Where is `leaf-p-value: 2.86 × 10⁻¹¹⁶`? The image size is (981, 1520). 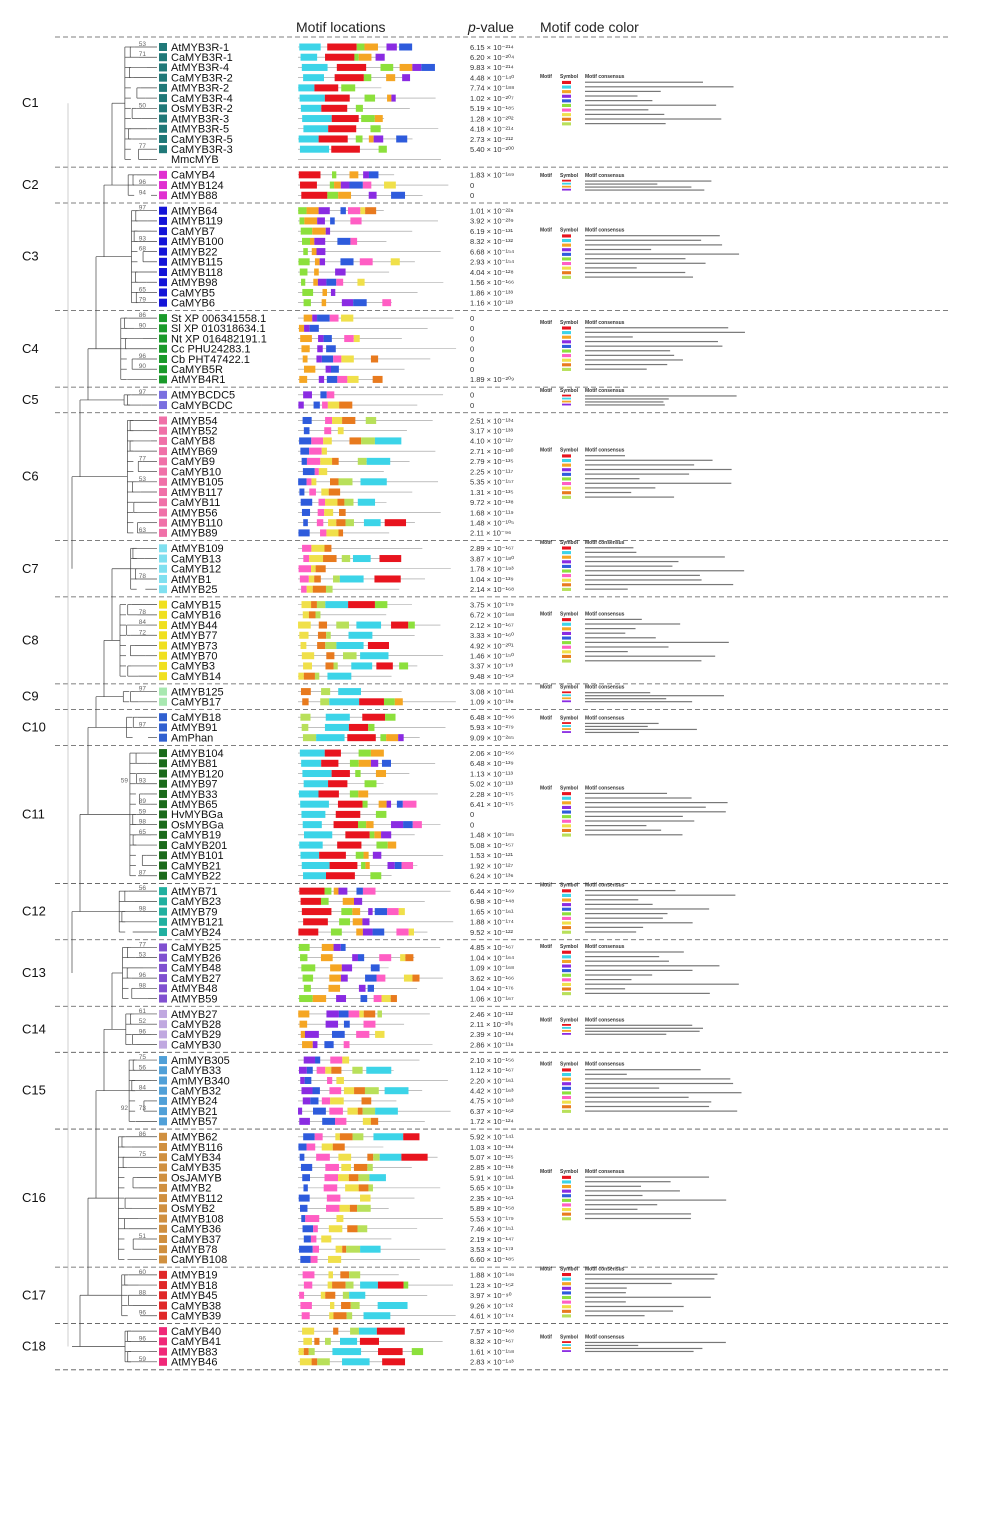 leaf-p-value: 2.86 × 10⁻¹¹⁶ is located at coordinates (492, 1044).